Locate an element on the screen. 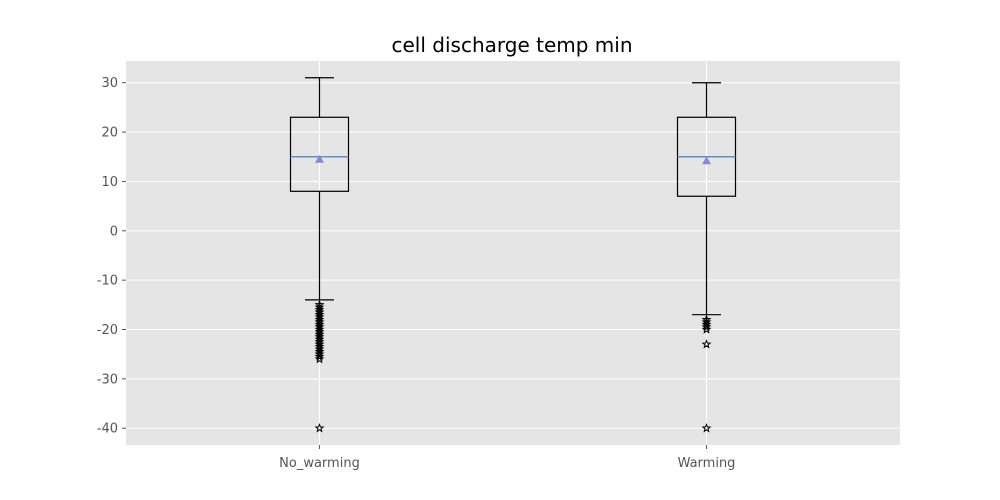 The width and height of the screenshot is (1000, 500). y-tick-label: 10 is located at coordinates (109, 182).